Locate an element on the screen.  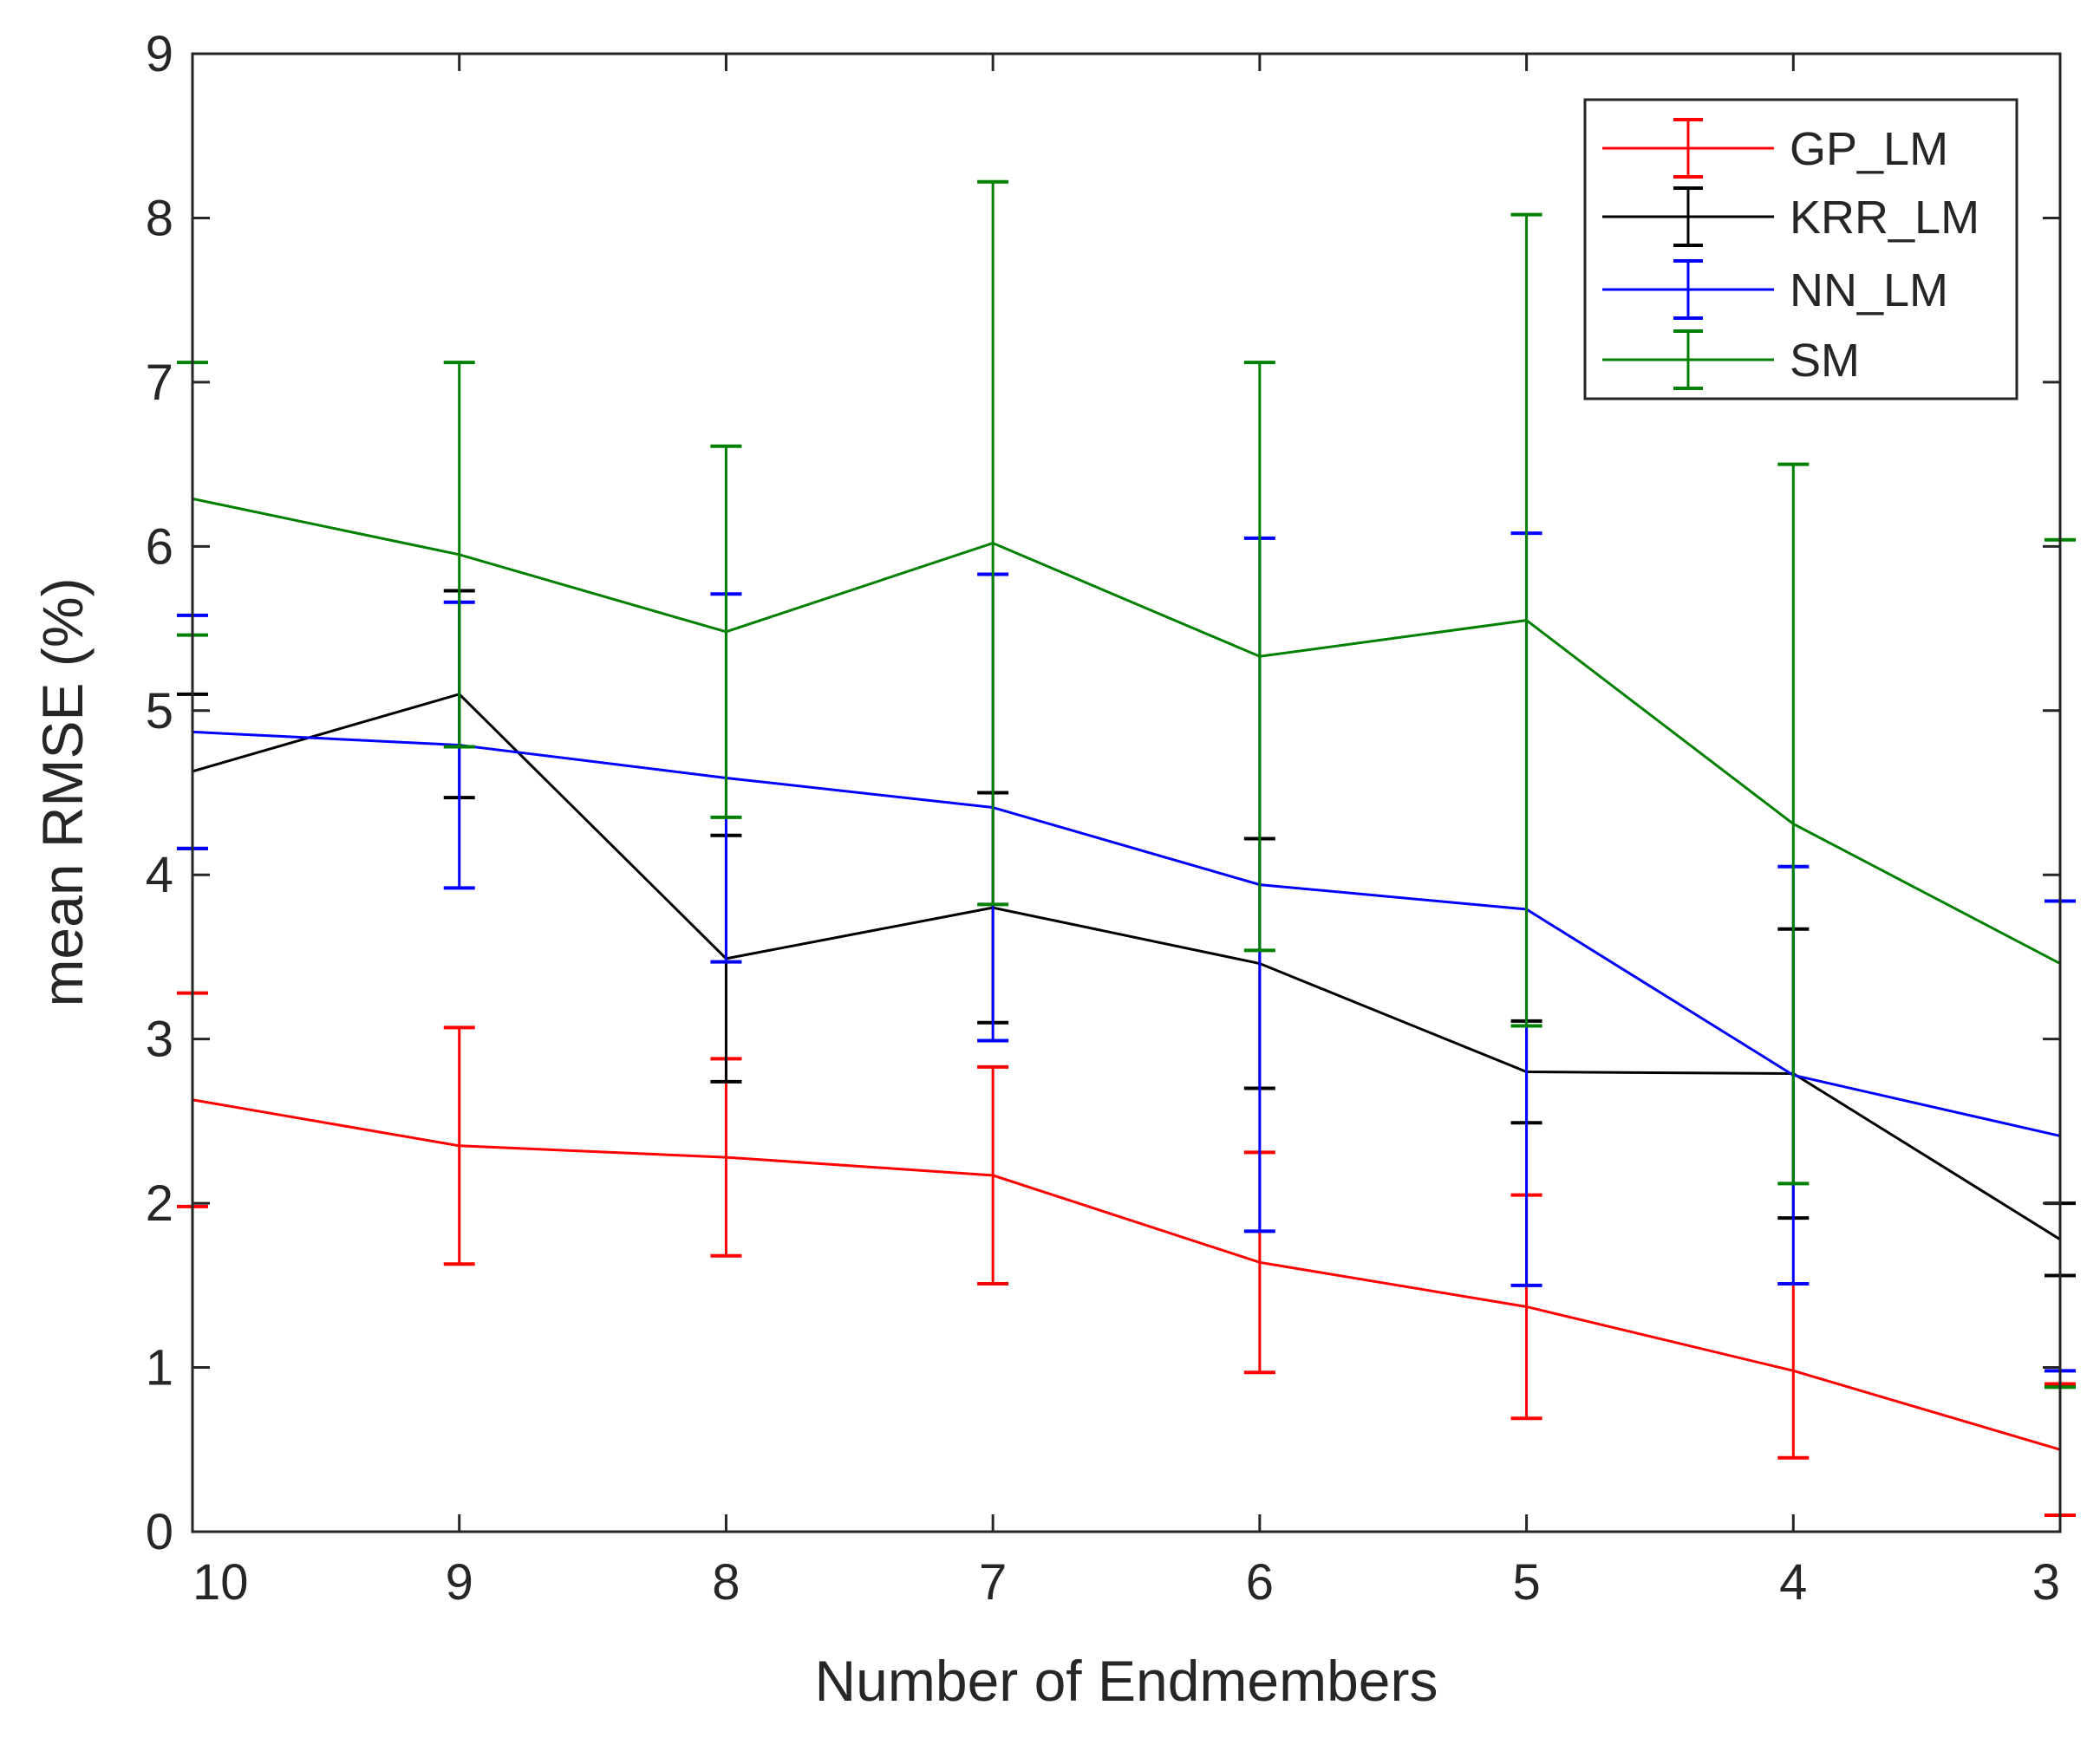
x-tick-label: 10 is located at coordinates (220, 1582).